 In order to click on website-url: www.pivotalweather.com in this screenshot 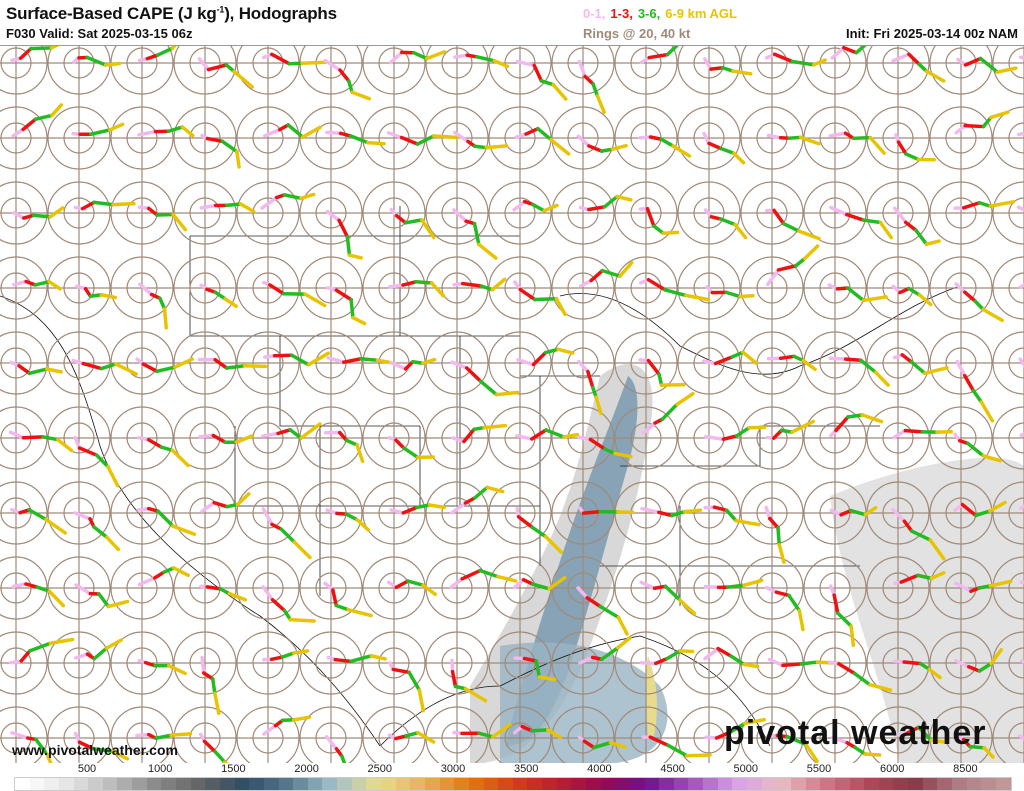, I will do `click(95, 750)`.